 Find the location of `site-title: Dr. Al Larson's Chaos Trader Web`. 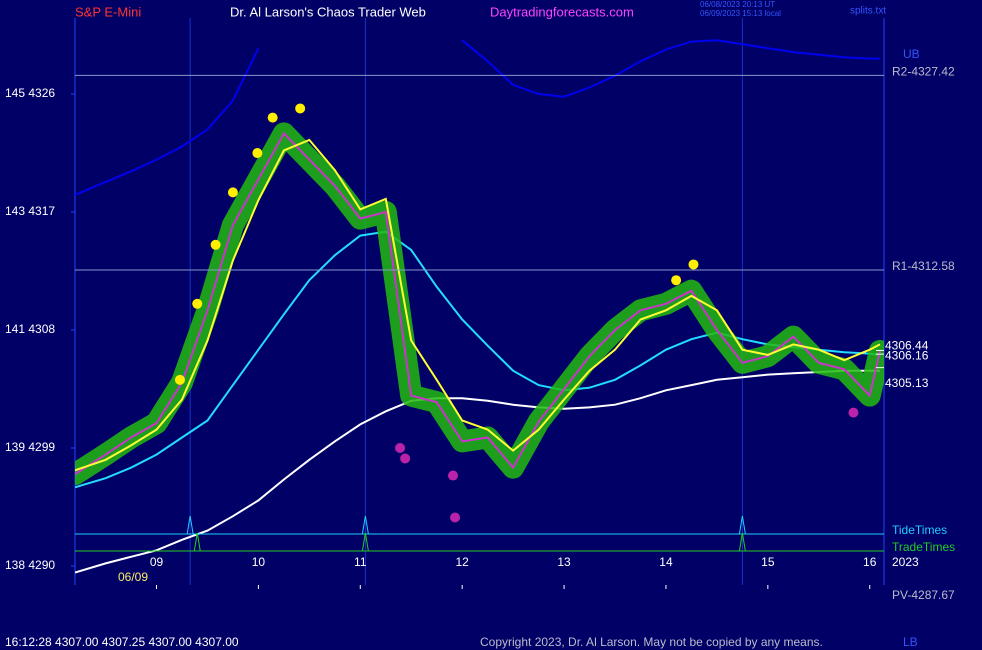

site-title: Dr. Al Larson's Chaos Trader Web is located at coordinates (328, 11).